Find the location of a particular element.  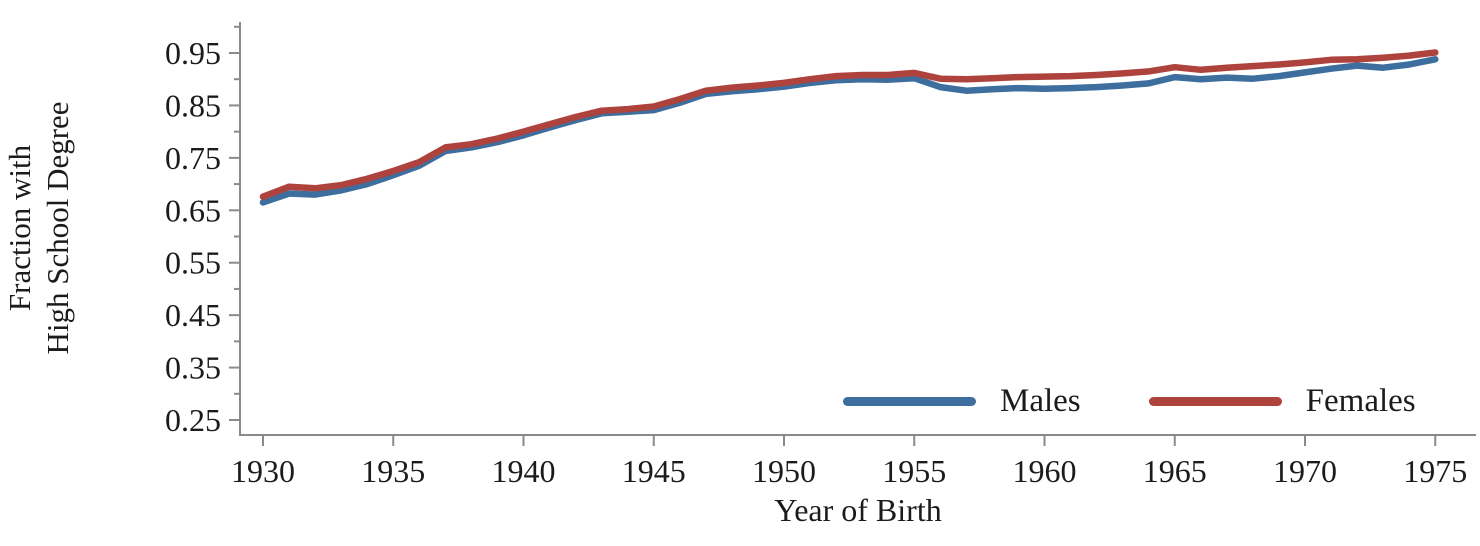

y-tick-label: 0.55 is located at coordinates (193, 263).